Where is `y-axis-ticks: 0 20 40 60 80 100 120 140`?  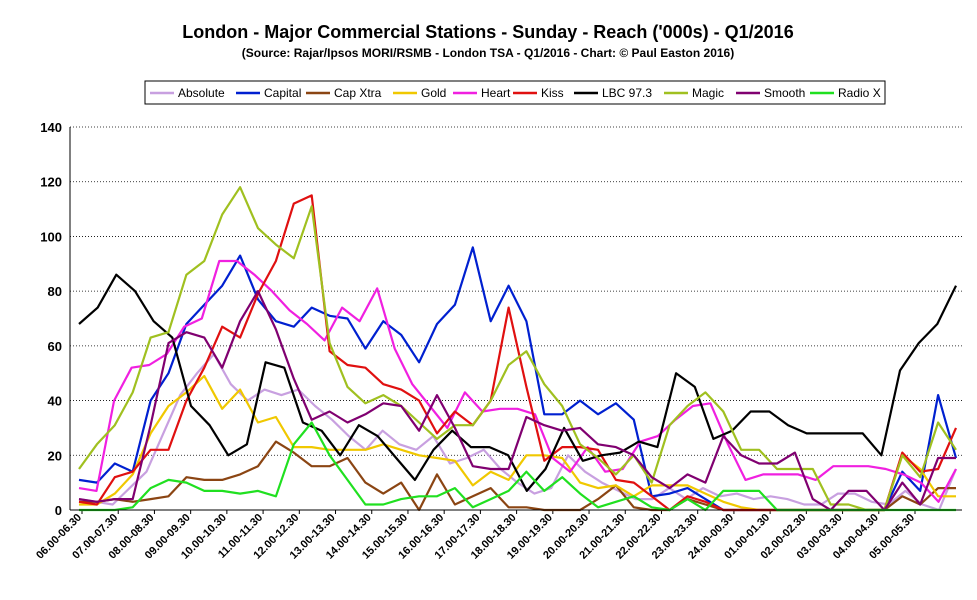
y-axis-ticks: 0 20 40 60 80 100 120 140 is located at coordinates (51, 319).